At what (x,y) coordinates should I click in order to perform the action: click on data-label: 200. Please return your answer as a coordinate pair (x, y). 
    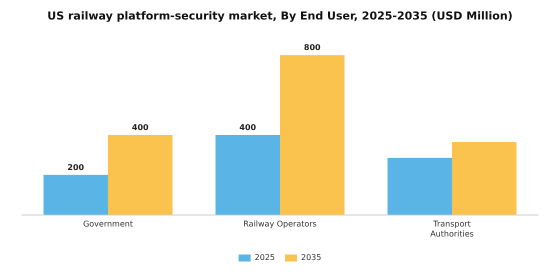
    Looking at the image, I should click on (76, 167).